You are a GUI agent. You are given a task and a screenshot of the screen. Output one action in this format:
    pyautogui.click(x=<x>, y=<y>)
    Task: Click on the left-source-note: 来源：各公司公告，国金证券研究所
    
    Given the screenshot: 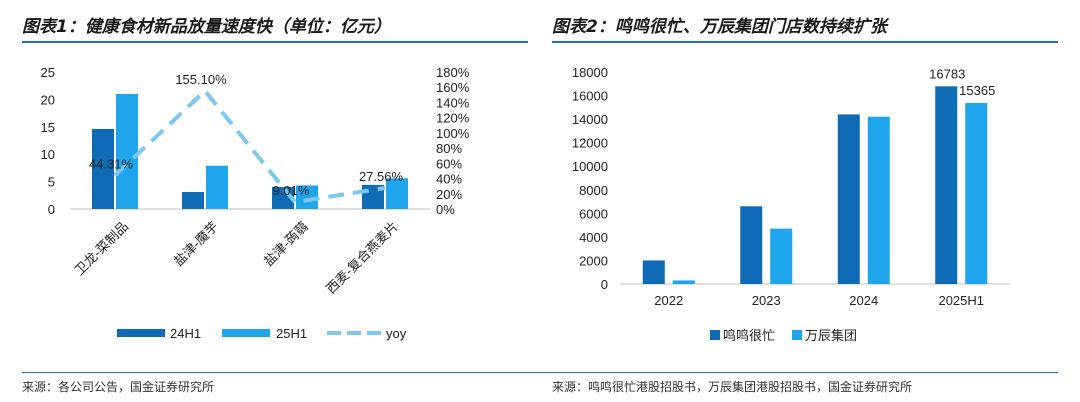 What is the action you would take?
    pyautogui.click(x=118, y=387)
    